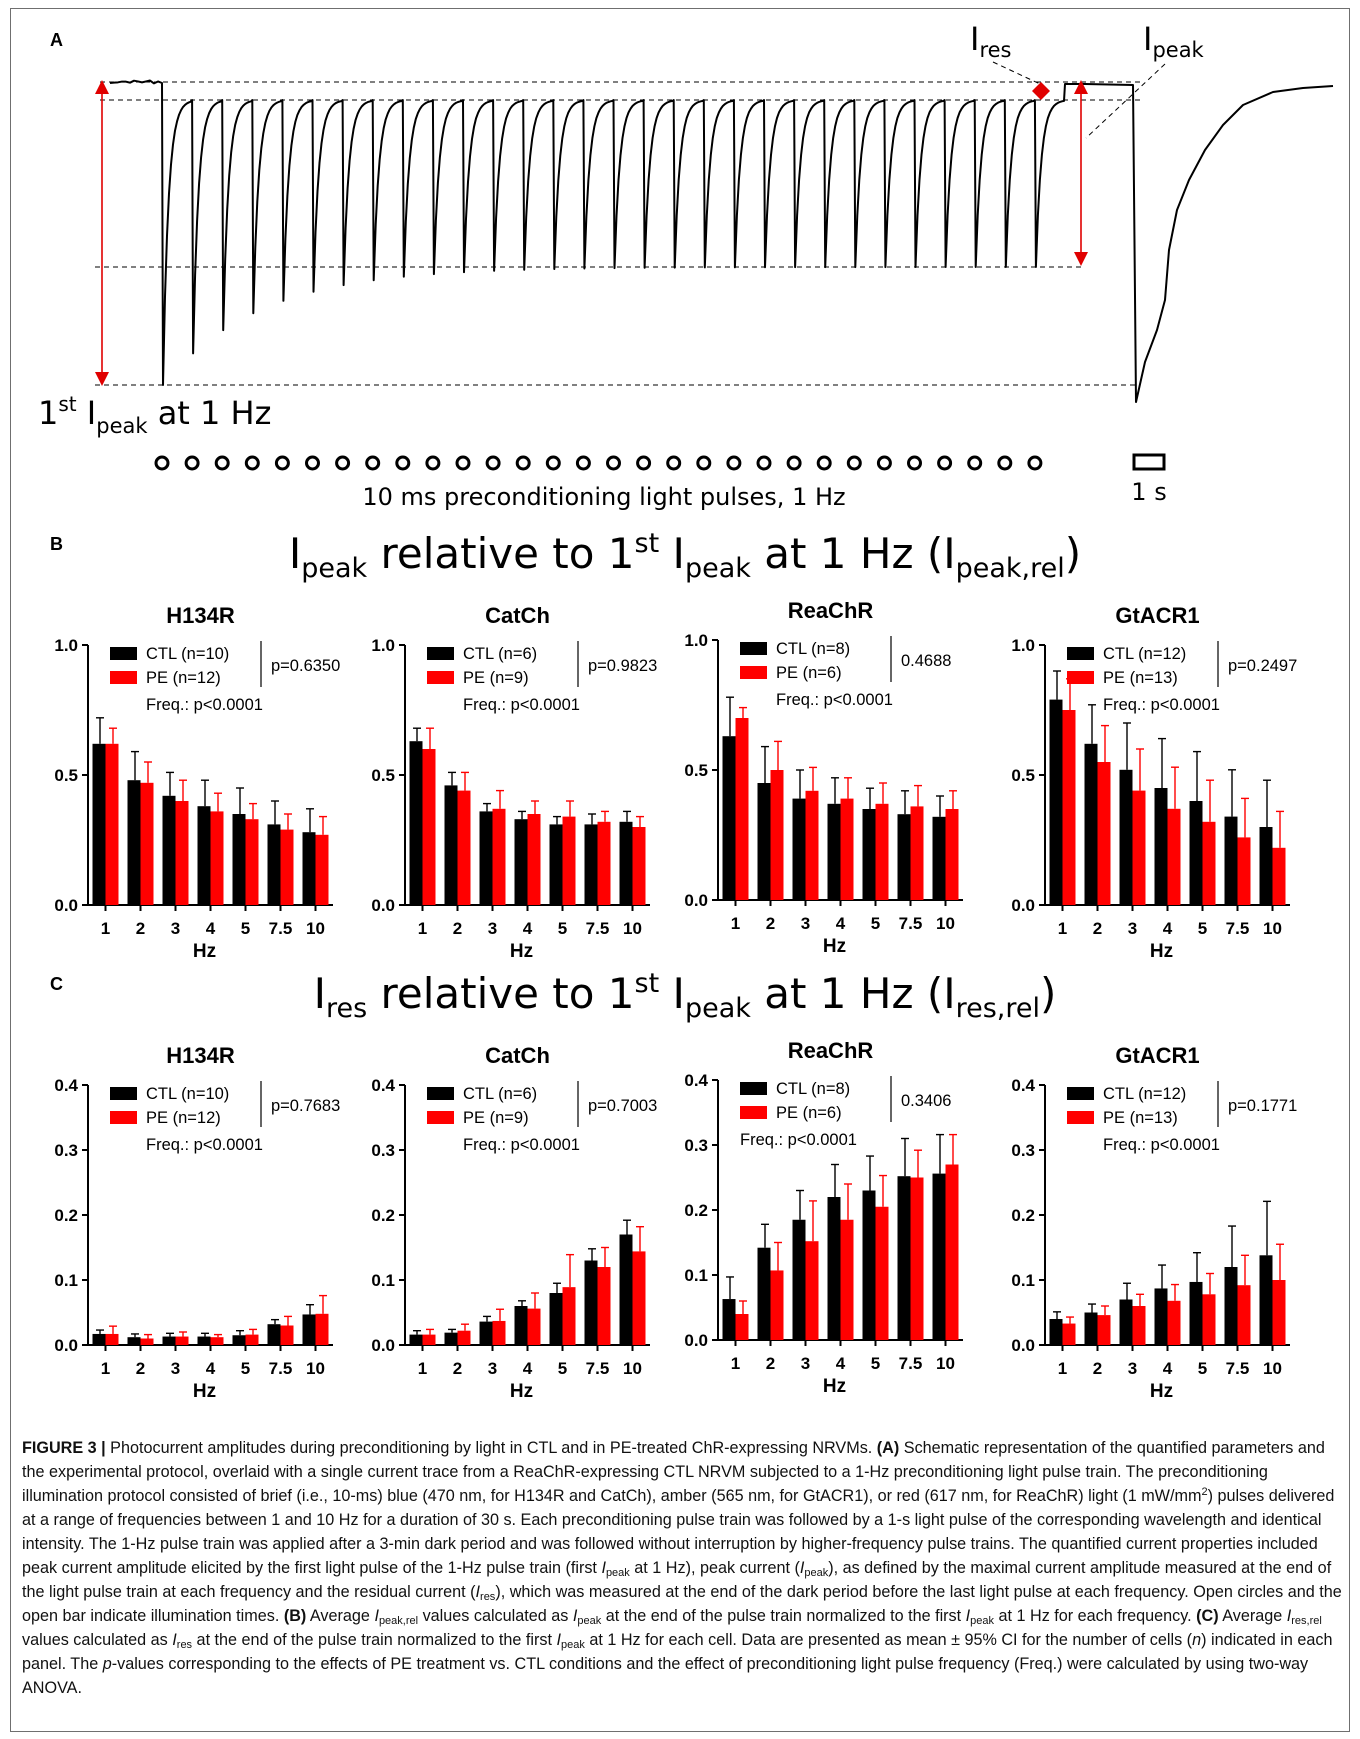 The width and height of the screenshot is (1360, 1739). I want to click on x-tick-label: 4, so click(528, 928).